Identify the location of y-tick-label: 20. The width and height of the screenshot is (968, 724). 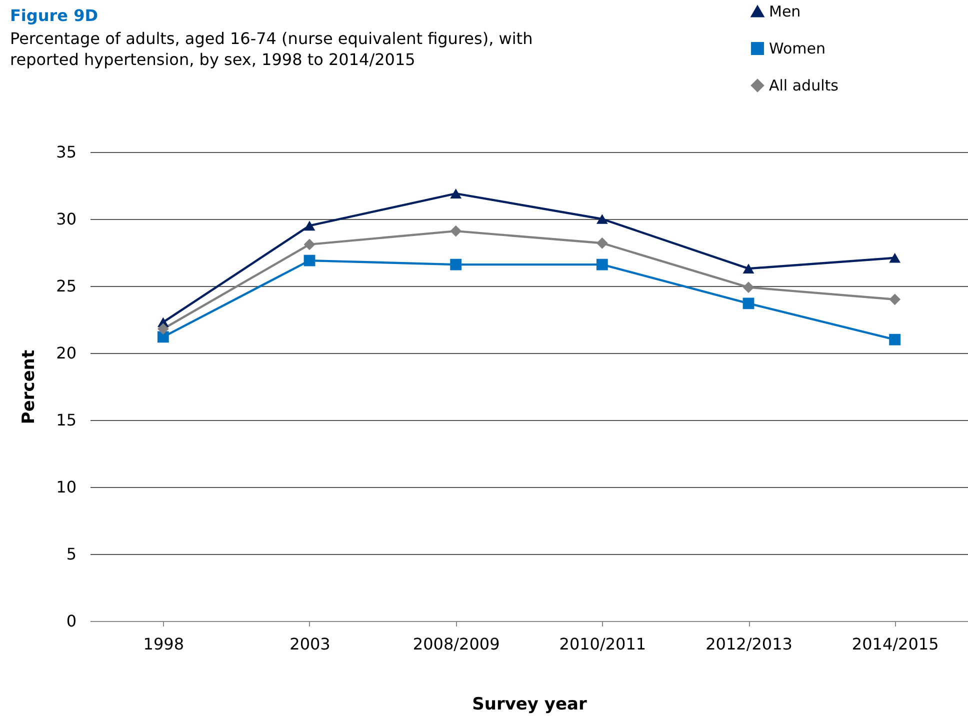
(66, 353).